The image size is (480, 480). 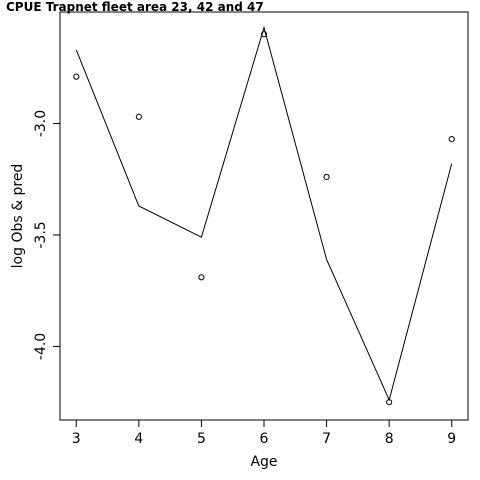 What do you see at coordinates (201, 439) in the screenshot?
I see `x-tick-label: 5` at bounding box center [201, 439].